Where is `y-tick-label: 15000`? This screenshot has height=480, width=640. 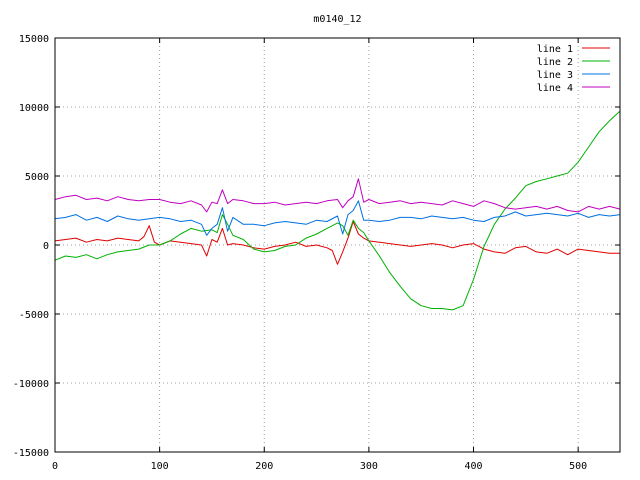 y-tick-label: 15000 is located at coordinates (34, 39).